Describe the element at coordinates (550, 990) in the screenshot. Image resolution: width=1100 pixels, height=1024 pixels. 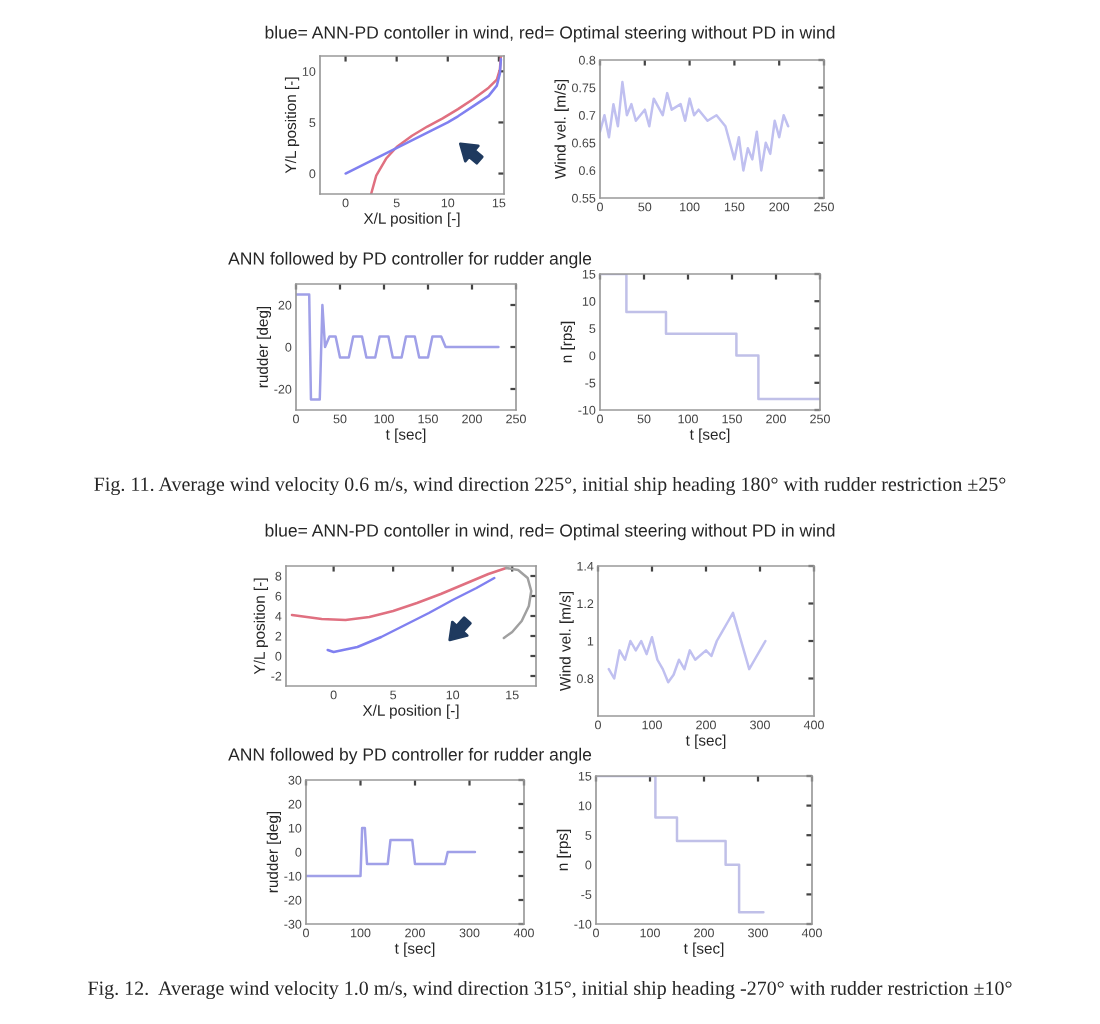
I see `caption: Fig. 12. Average wind velocity 1.0 m/s, wind direction 315°, initial ship heading -270° with rudder restriction ±10°` at that location.